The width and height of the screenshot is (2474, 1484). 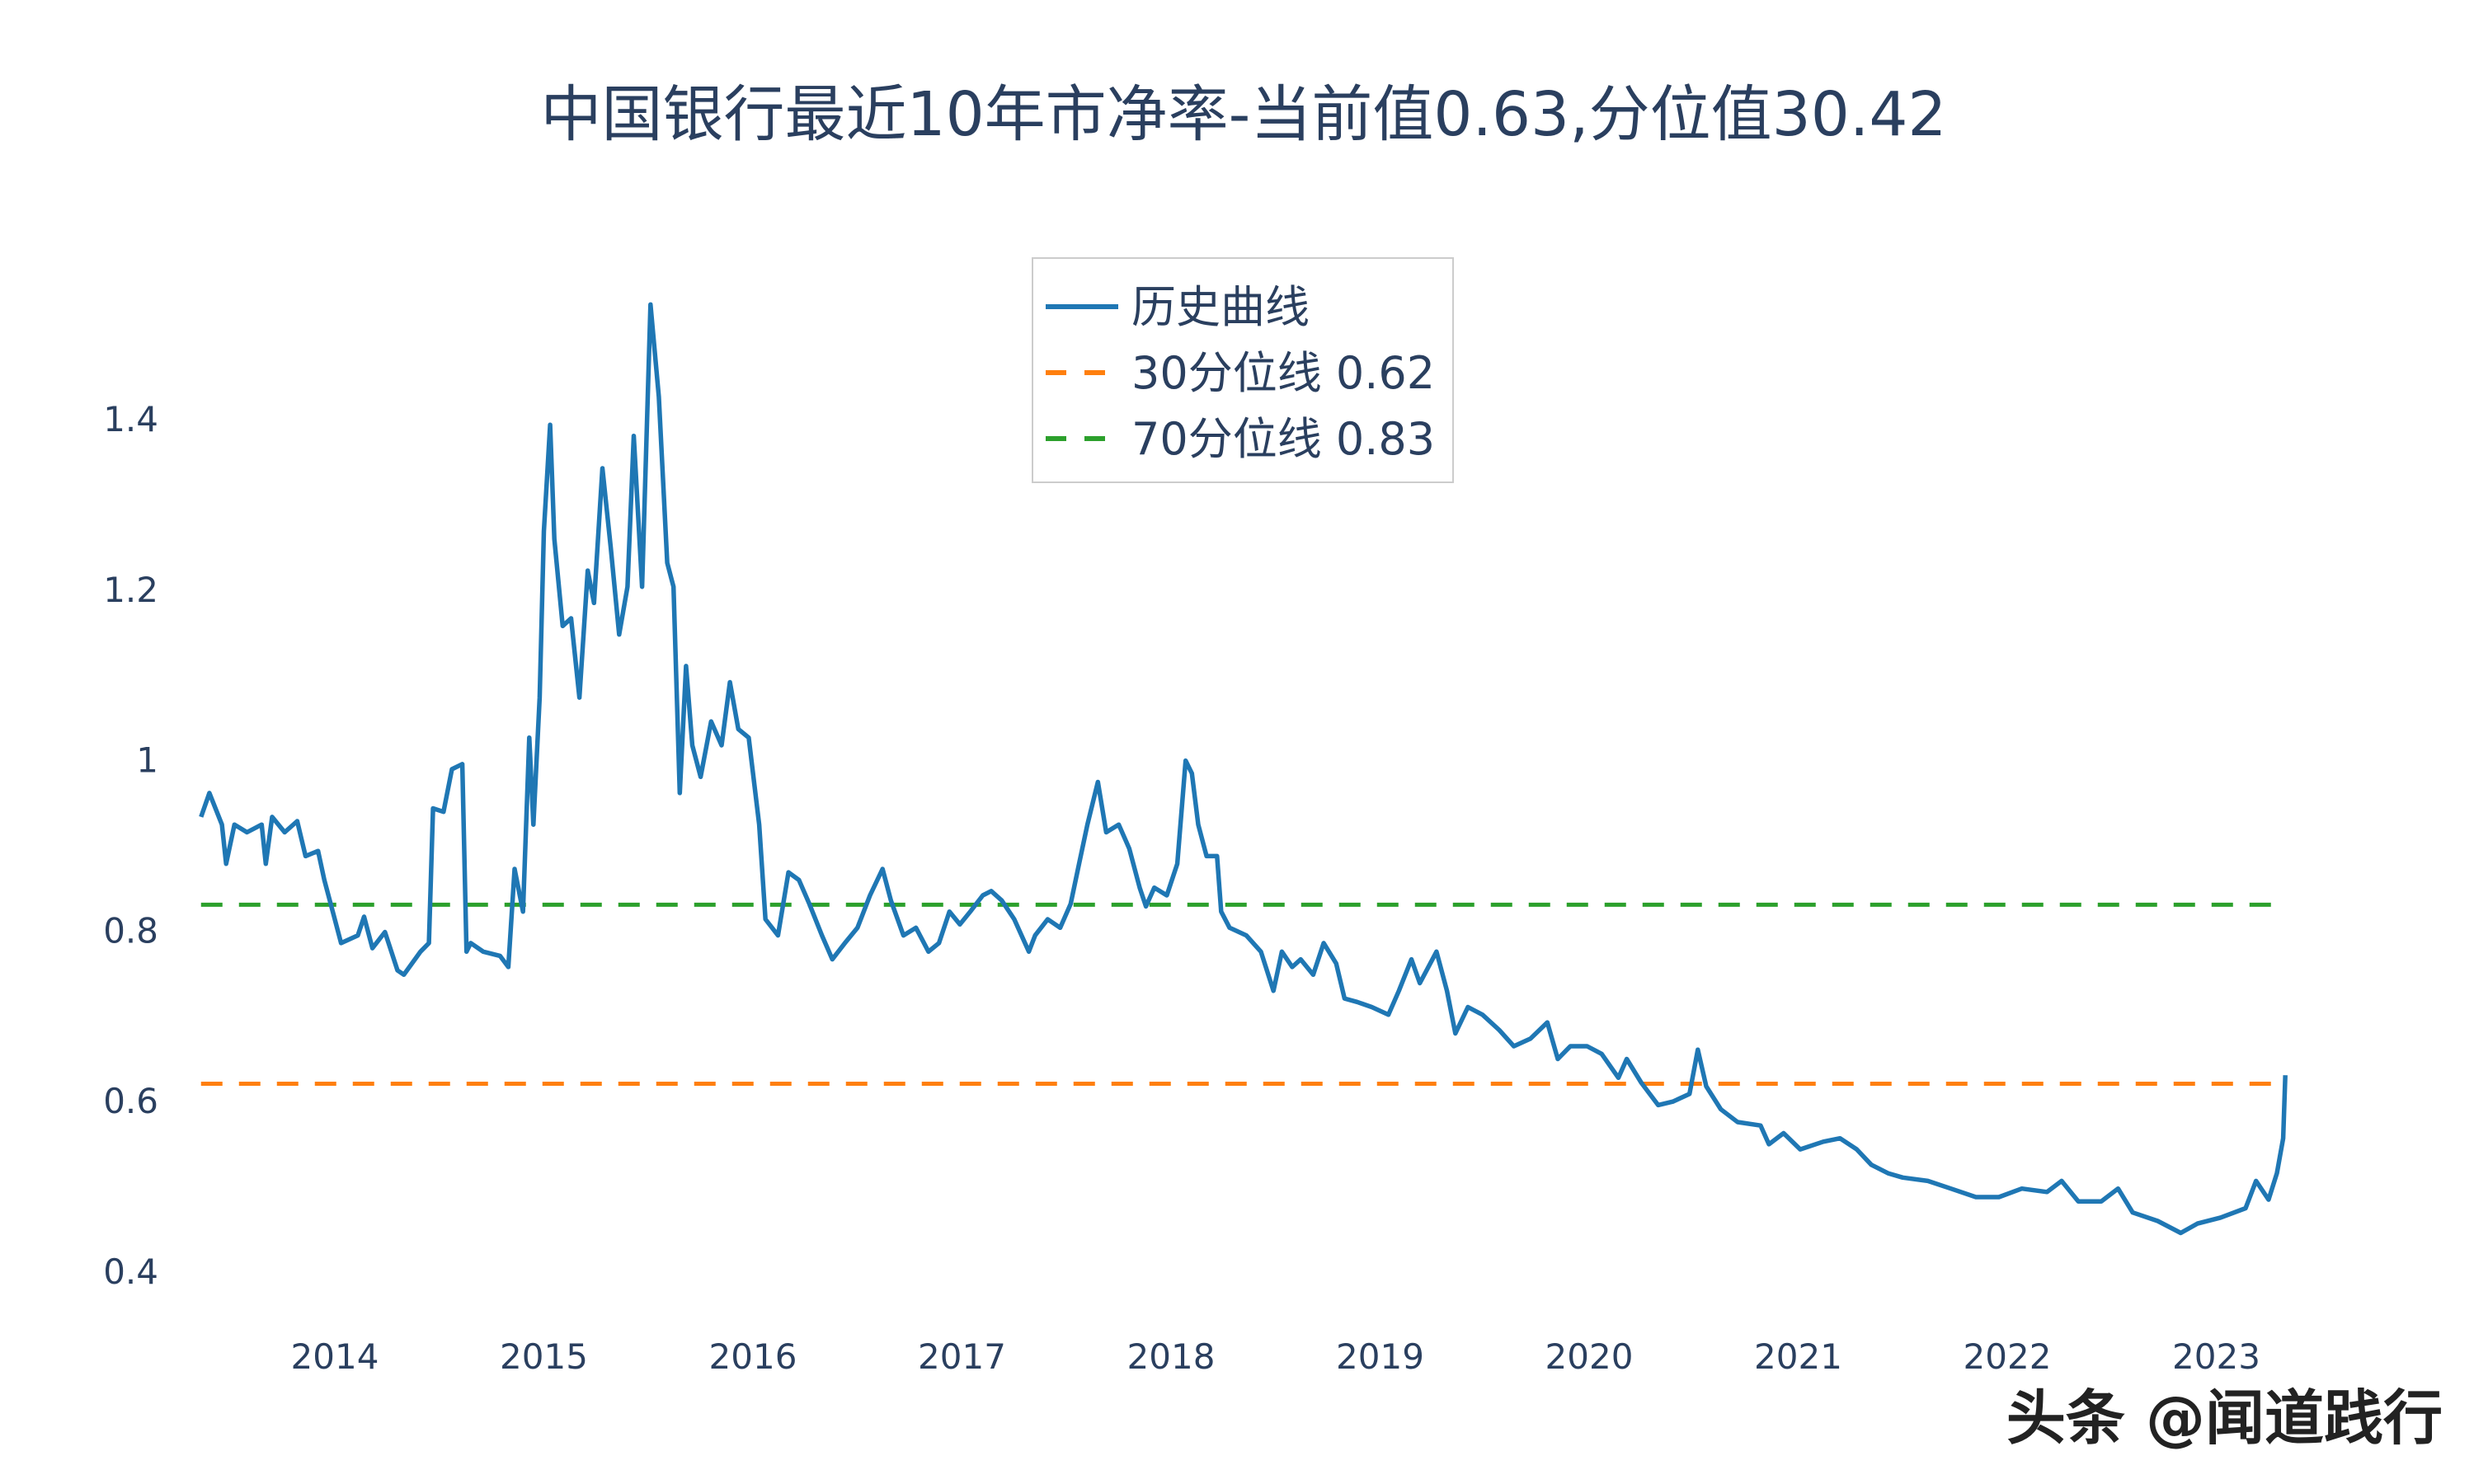 What do you see at coordinates (2216, 1356) in the screenshot?
I see `x-tick-label: 2023` at bounding box center [2216, 1356].